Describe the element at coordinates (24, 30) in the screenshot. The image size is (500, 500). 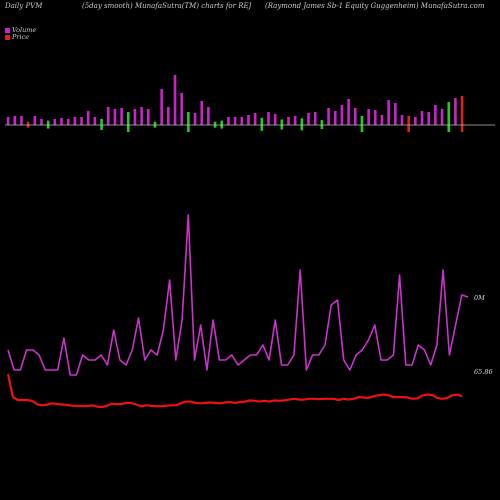
I see `legend-volume-label: Volume` at that location.